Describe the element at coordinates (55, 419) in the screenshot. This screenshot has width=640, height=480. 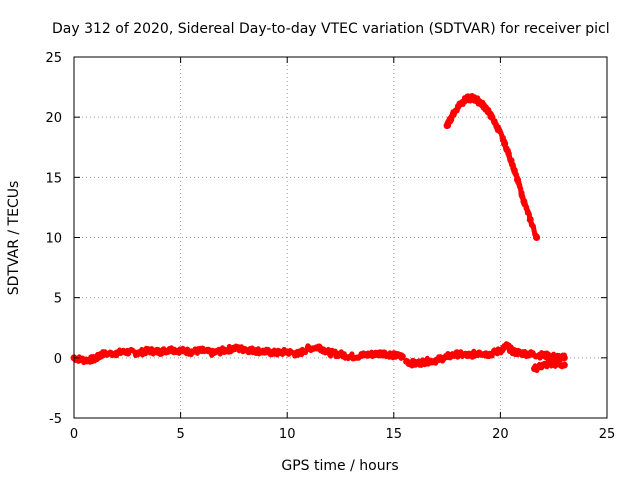
I see `y-tick-label: -5` at that location.